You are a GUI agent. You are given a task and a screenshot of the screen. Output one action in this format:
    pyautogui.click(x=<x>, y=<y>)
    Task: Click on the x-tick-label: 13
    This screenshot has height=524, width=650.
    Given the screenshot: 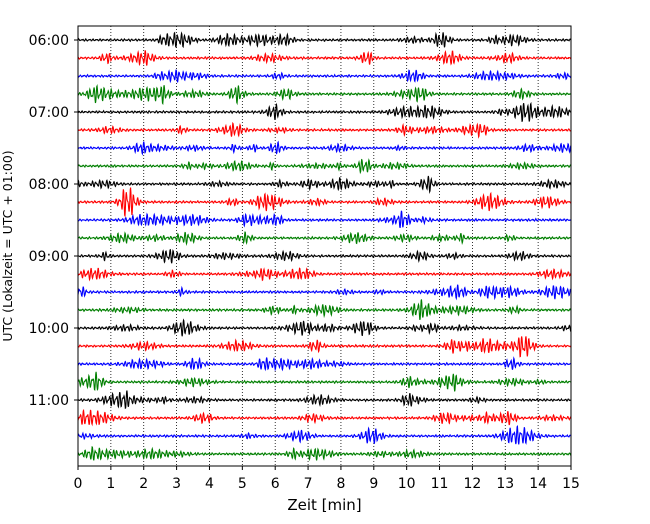 What is the action you would take?
    pyautogui.click(x=505, y=484)
    